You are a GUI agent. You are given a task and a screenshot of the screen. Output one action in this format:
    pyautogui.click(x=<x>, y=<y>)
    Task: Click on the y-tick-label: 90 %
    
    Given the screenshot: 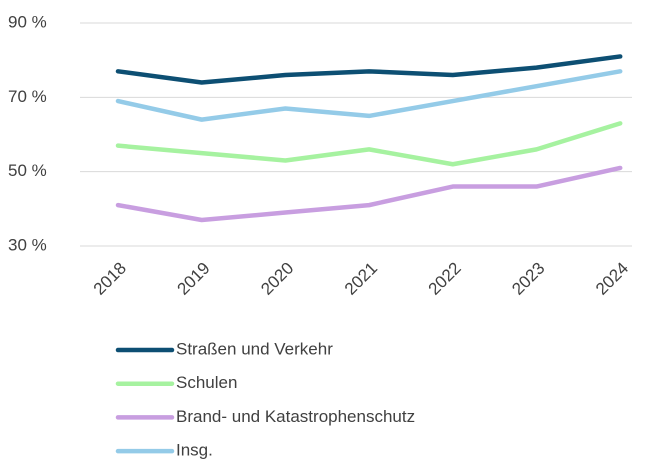 What is the action you would take?
    pyautogui.click(x=27, y=21)
    